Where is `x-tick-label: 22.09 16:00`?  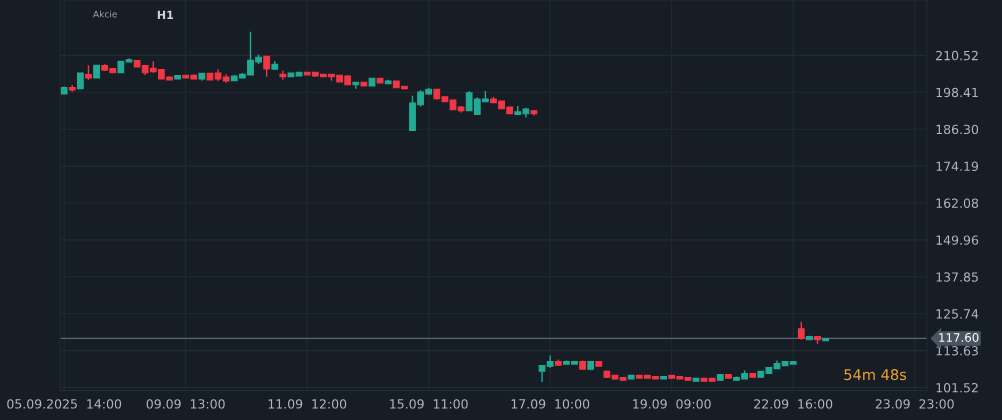
x-tick-label: 22.09 16:00 is located at coordinates (793, 404).